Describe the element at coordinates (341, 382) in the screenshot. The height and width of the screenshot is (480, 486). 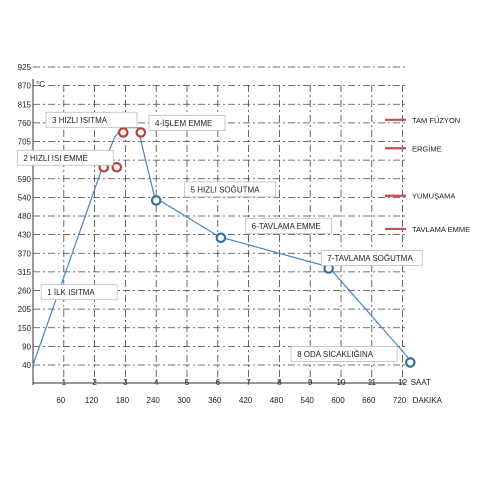
I see `x-tick-hour: 10` at that location.